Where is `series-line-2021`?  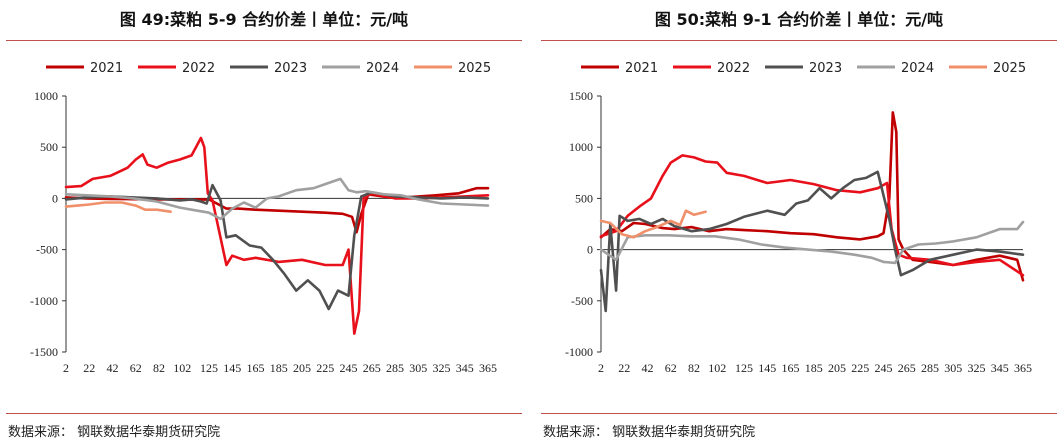 series-line-2021 is located at coordinates (277, 210).